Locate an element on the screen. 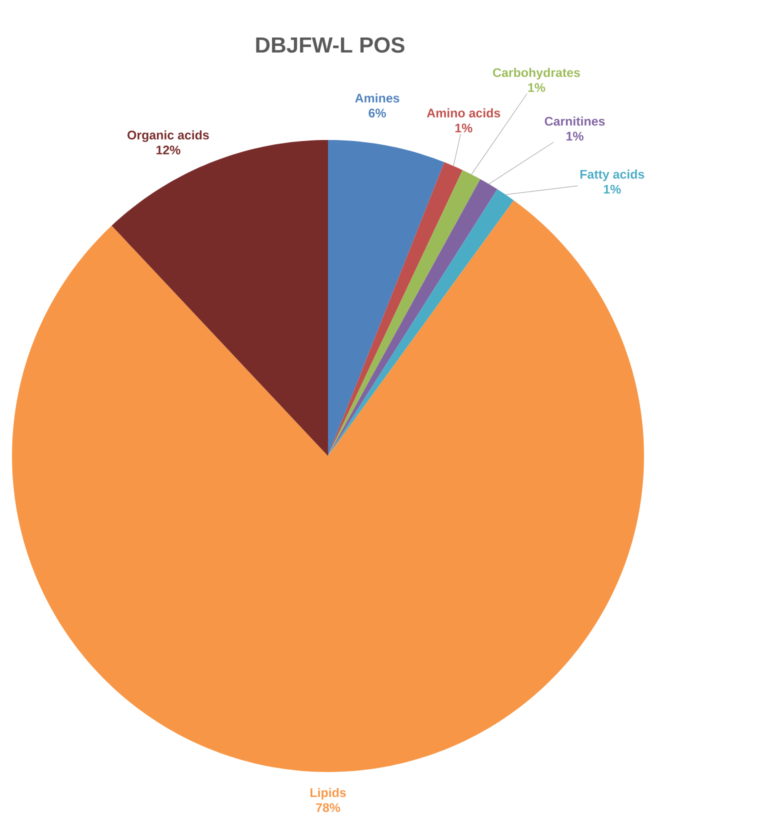 The height and width of the screenshot is (831, 767). slice-label: Lipids is located at coordinates (328, 794).